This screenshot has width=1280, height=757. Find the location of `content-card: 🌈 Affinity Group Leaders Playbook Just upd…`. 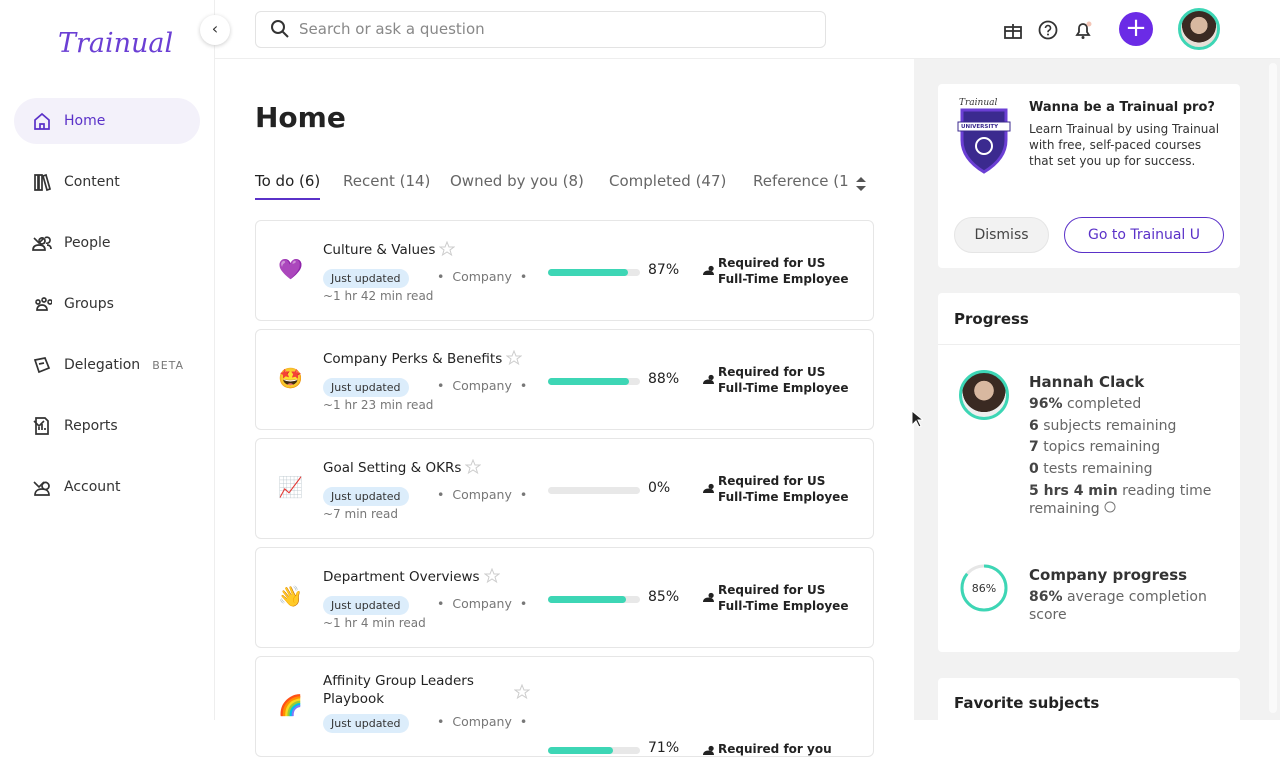

content-card: 🌈 Affinity Group Leaders Playbook Just upd… is located at coordinates (564, 706).